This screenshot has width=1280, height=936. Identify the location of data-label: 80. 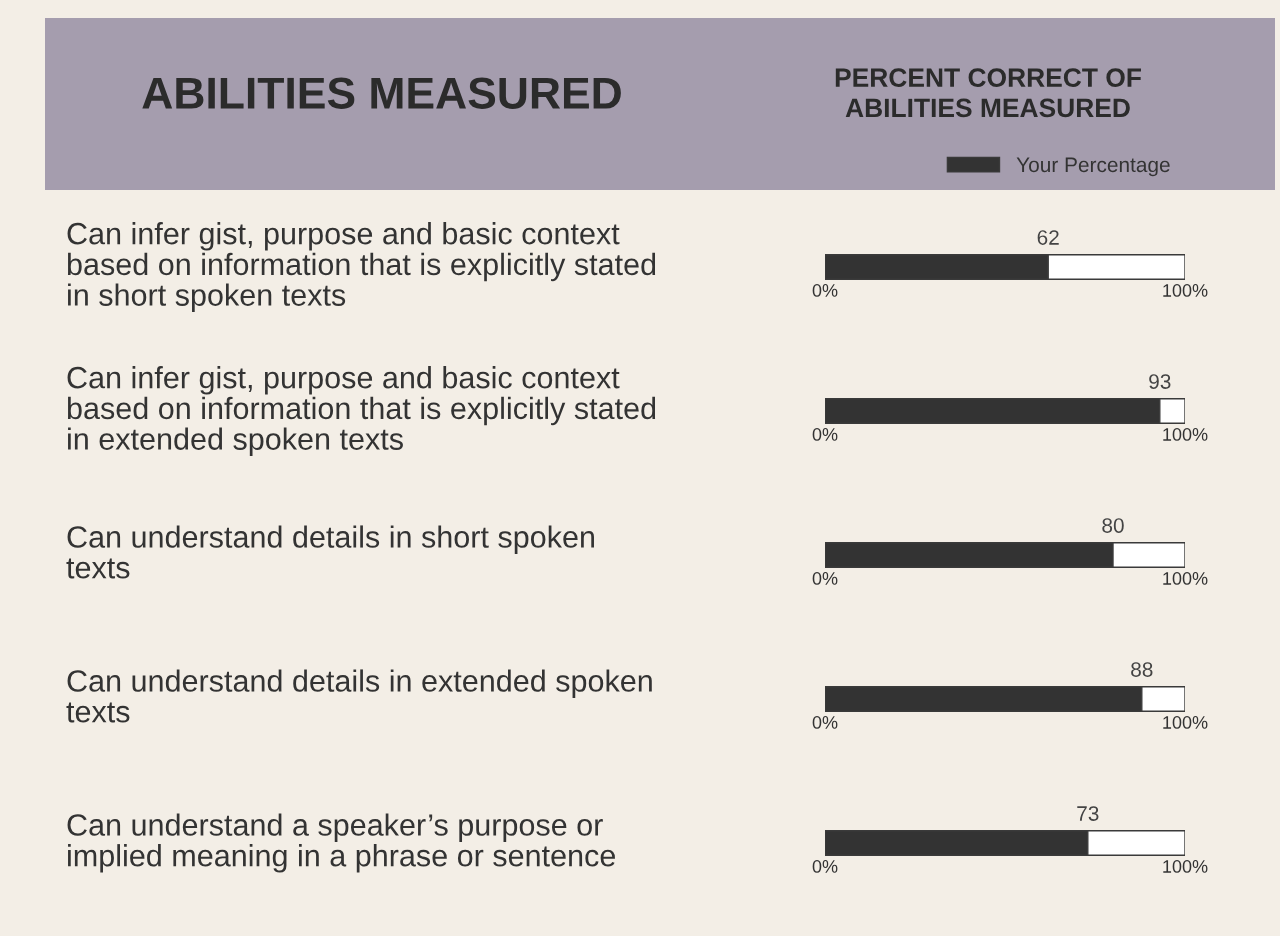
(1113, 525).